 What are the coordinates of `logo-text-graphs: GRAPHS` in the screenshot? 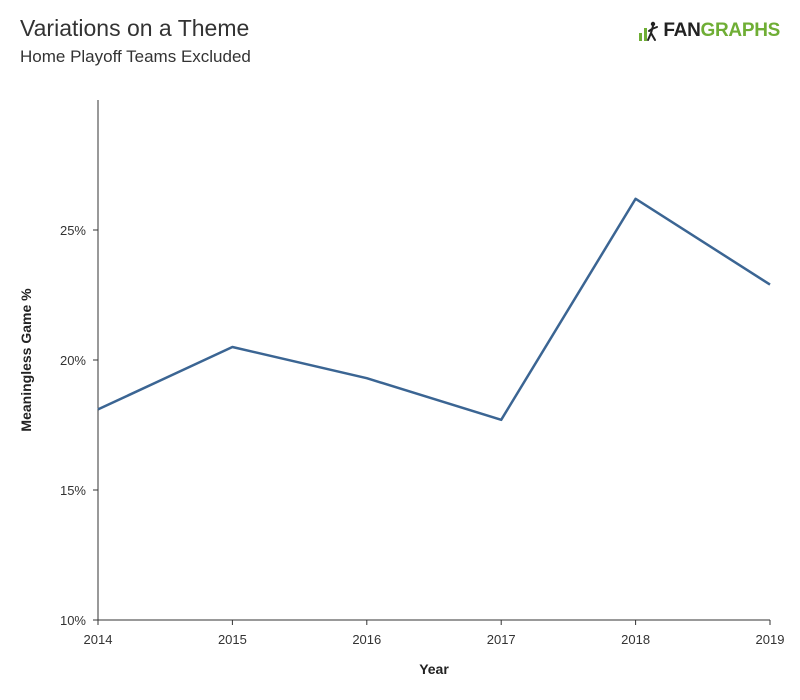 It's located at (740, 30).